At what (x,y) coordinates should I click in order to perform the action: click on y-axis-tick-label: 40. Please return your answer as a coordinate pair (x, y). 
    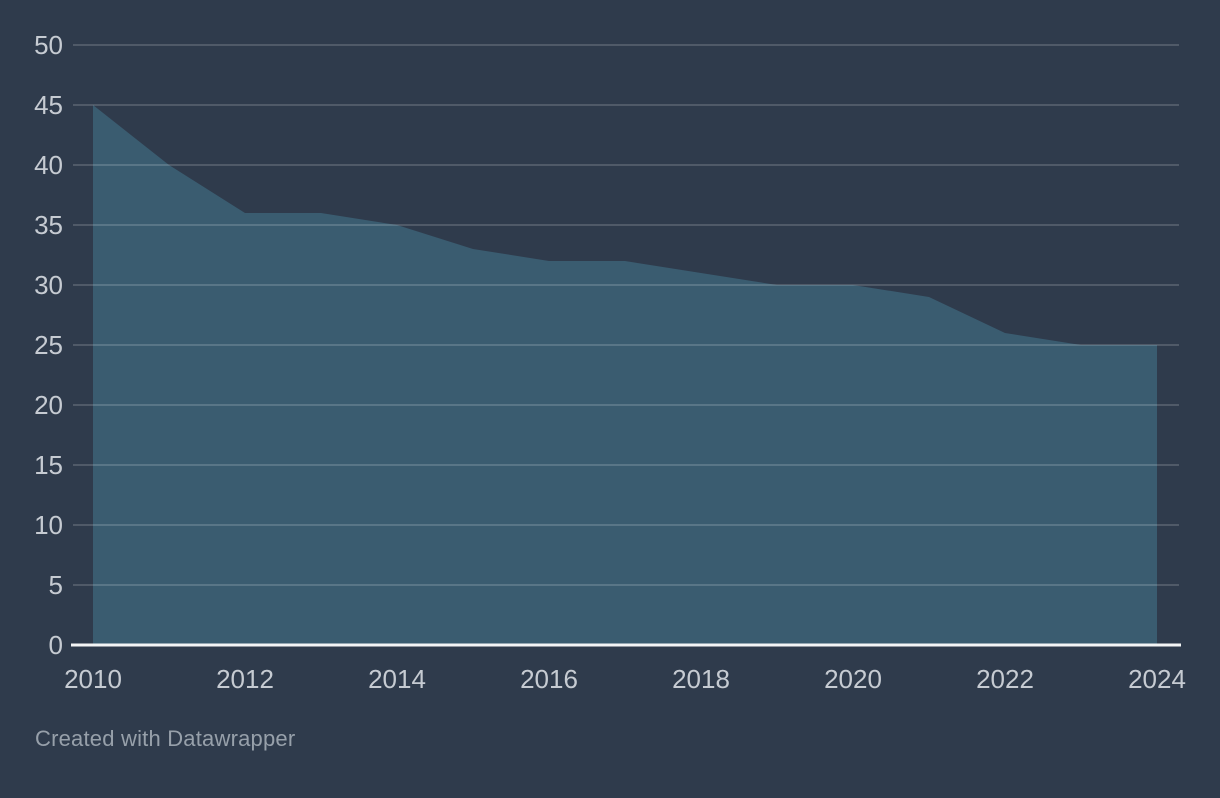
    Looking at the image, I should click on (48, 165).